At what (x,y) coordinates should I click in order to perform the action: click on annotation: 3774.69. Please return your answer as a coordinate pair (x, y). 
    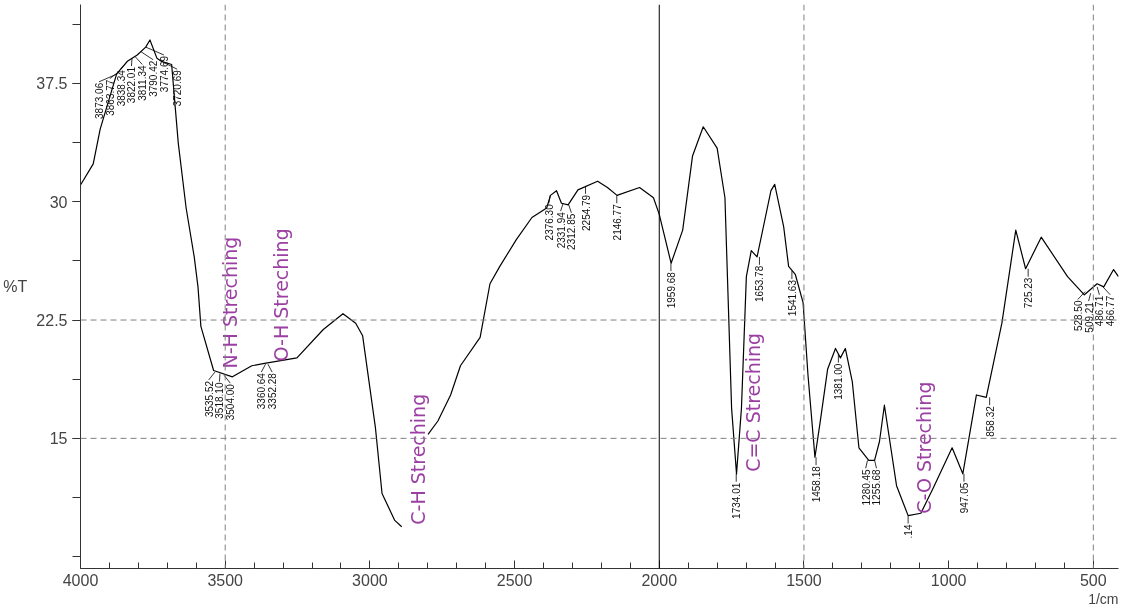
    Looking at the image, I should click on (164, 74).